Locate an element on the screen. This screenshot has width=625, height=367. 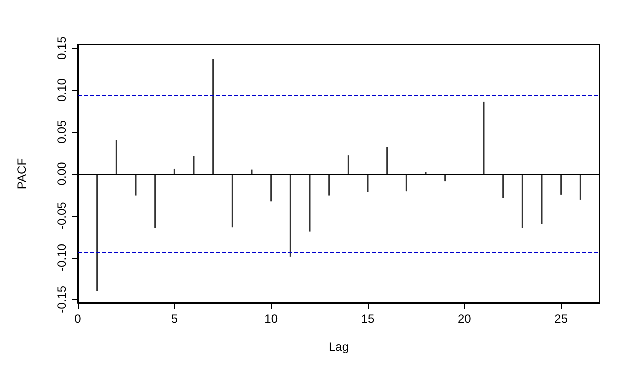
y-tick-label: 0.05 is located at coordinates (62, 132).